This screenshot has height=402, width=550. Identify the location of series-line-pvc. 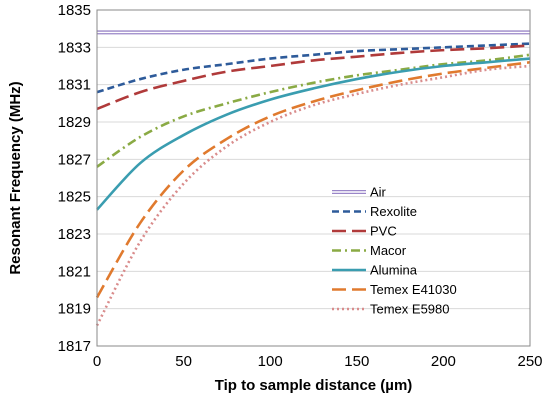
(313, 77).